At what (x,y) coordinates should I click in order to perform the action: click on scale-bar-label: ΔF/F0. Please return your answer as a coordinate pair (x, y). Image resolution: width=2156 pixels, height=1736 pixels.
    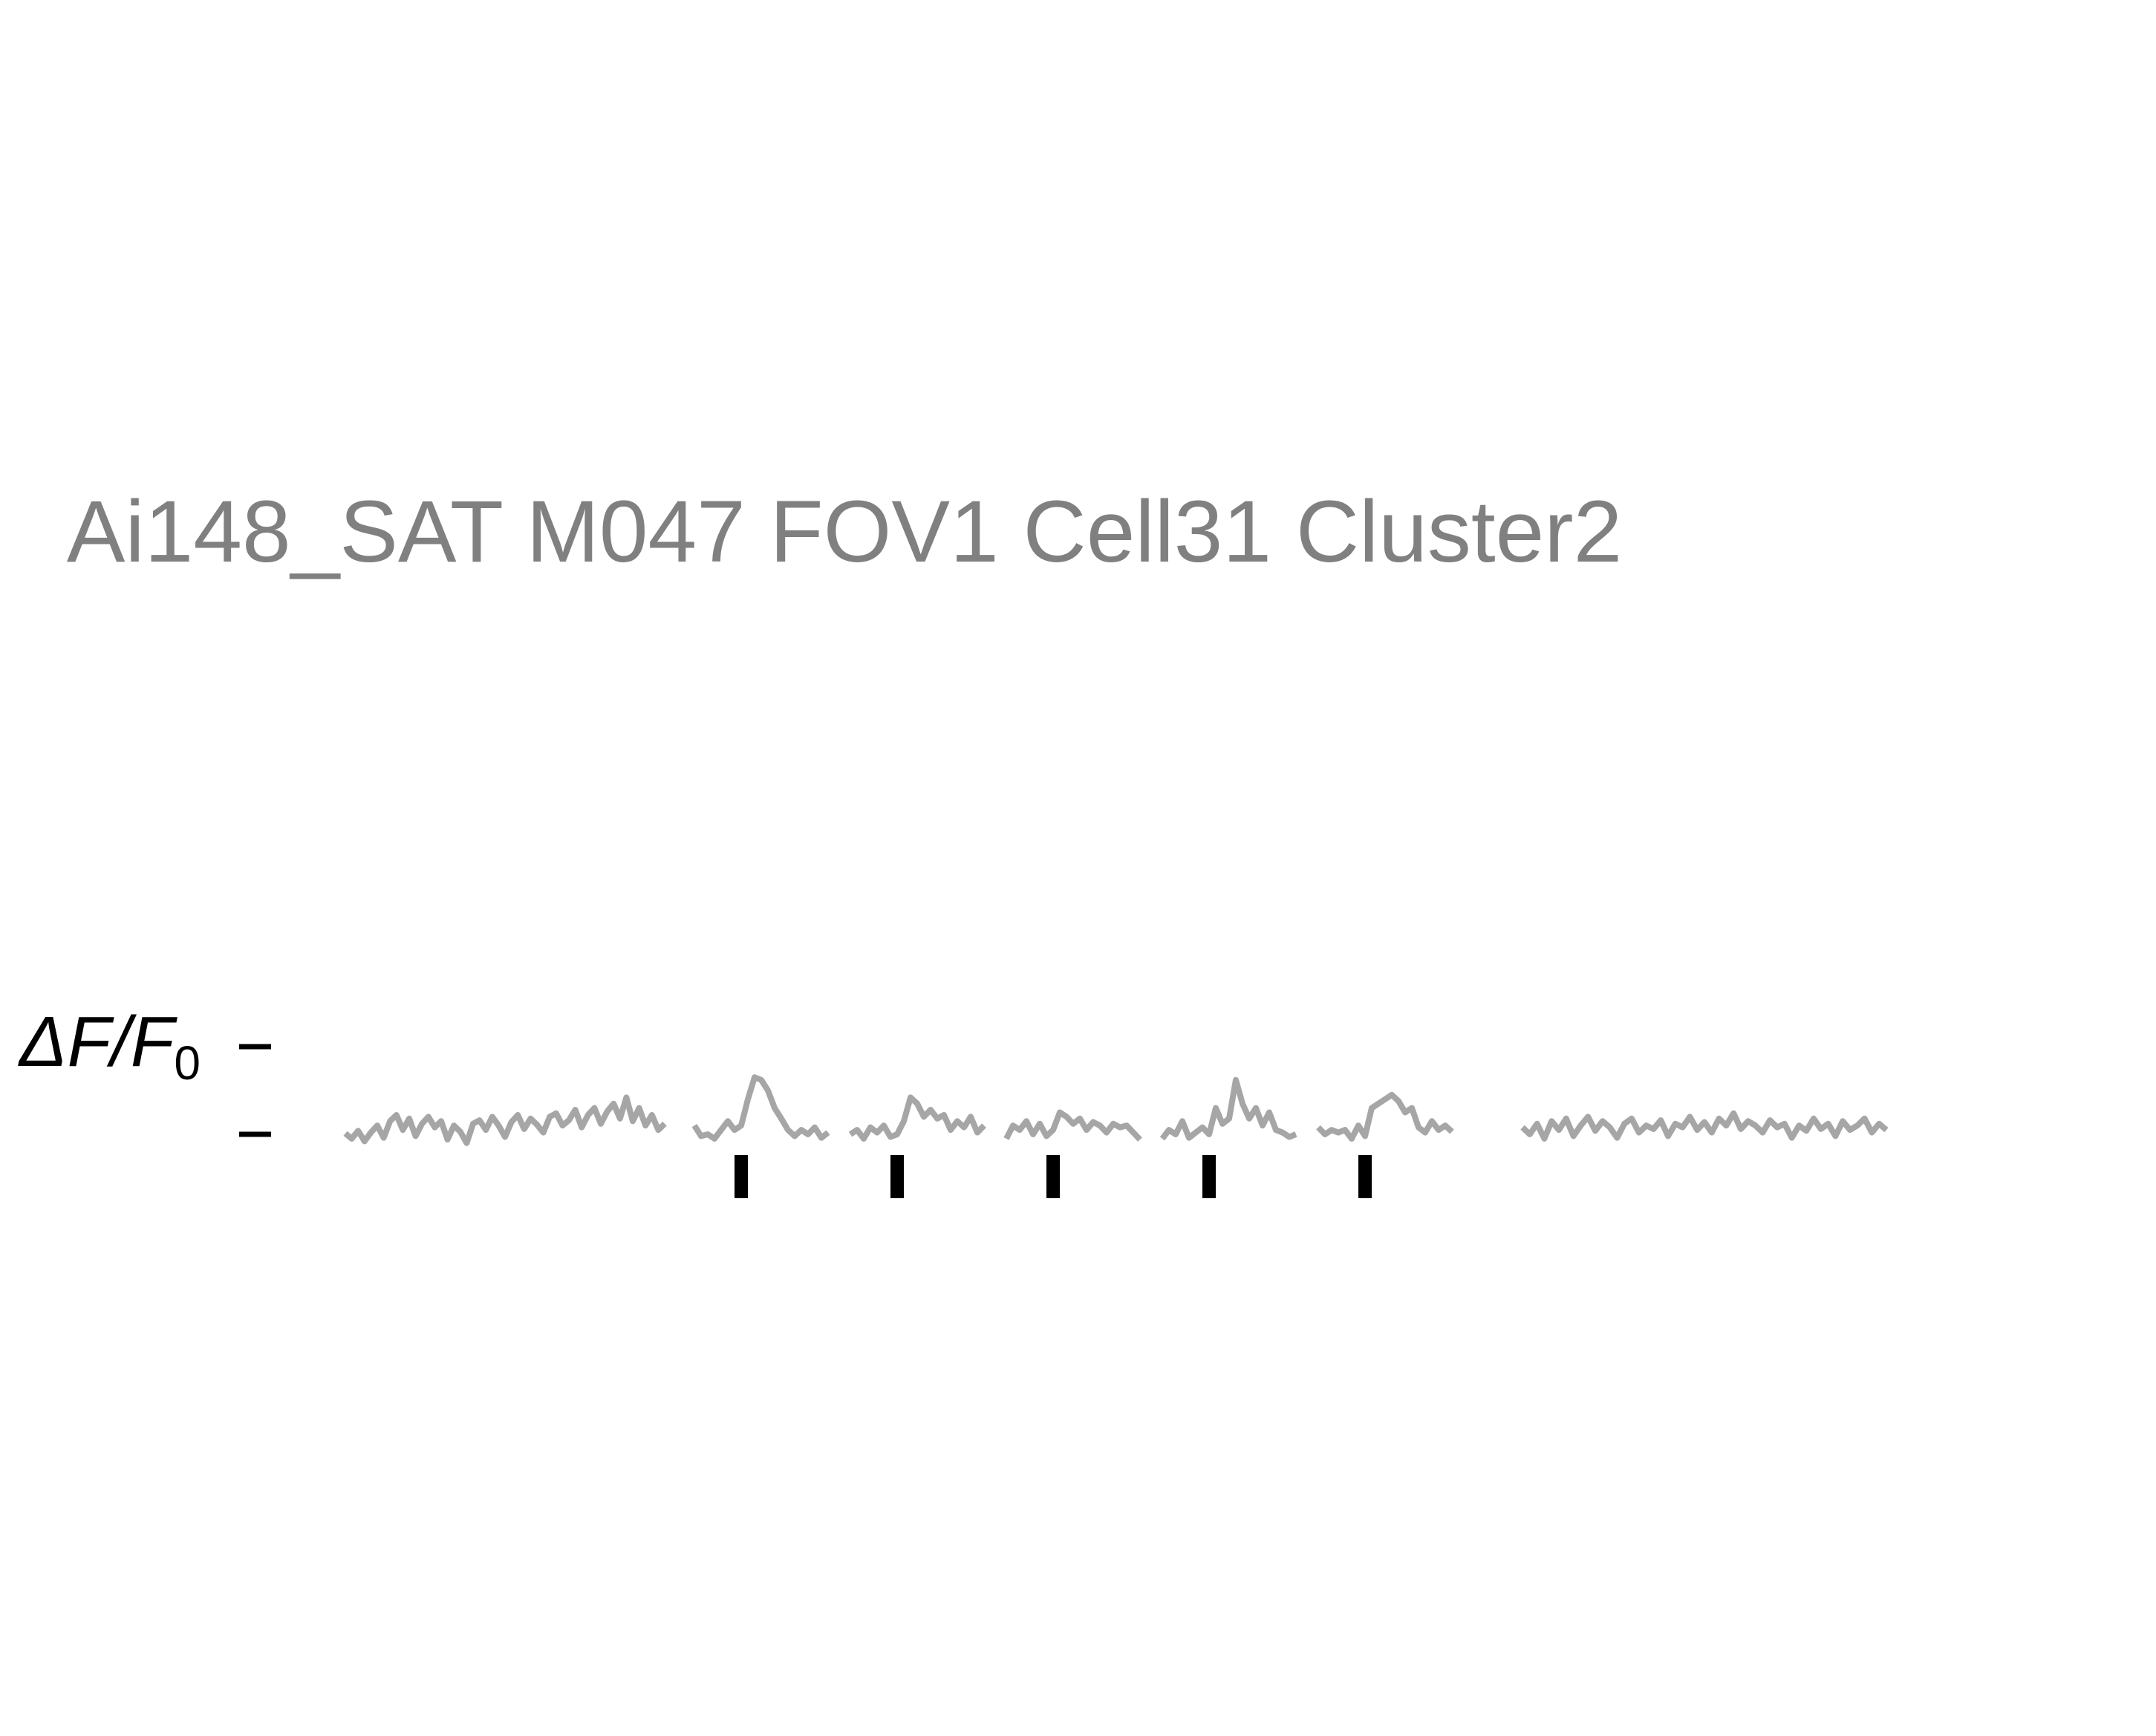
    Looking at the image, I should click on (109, 1046).